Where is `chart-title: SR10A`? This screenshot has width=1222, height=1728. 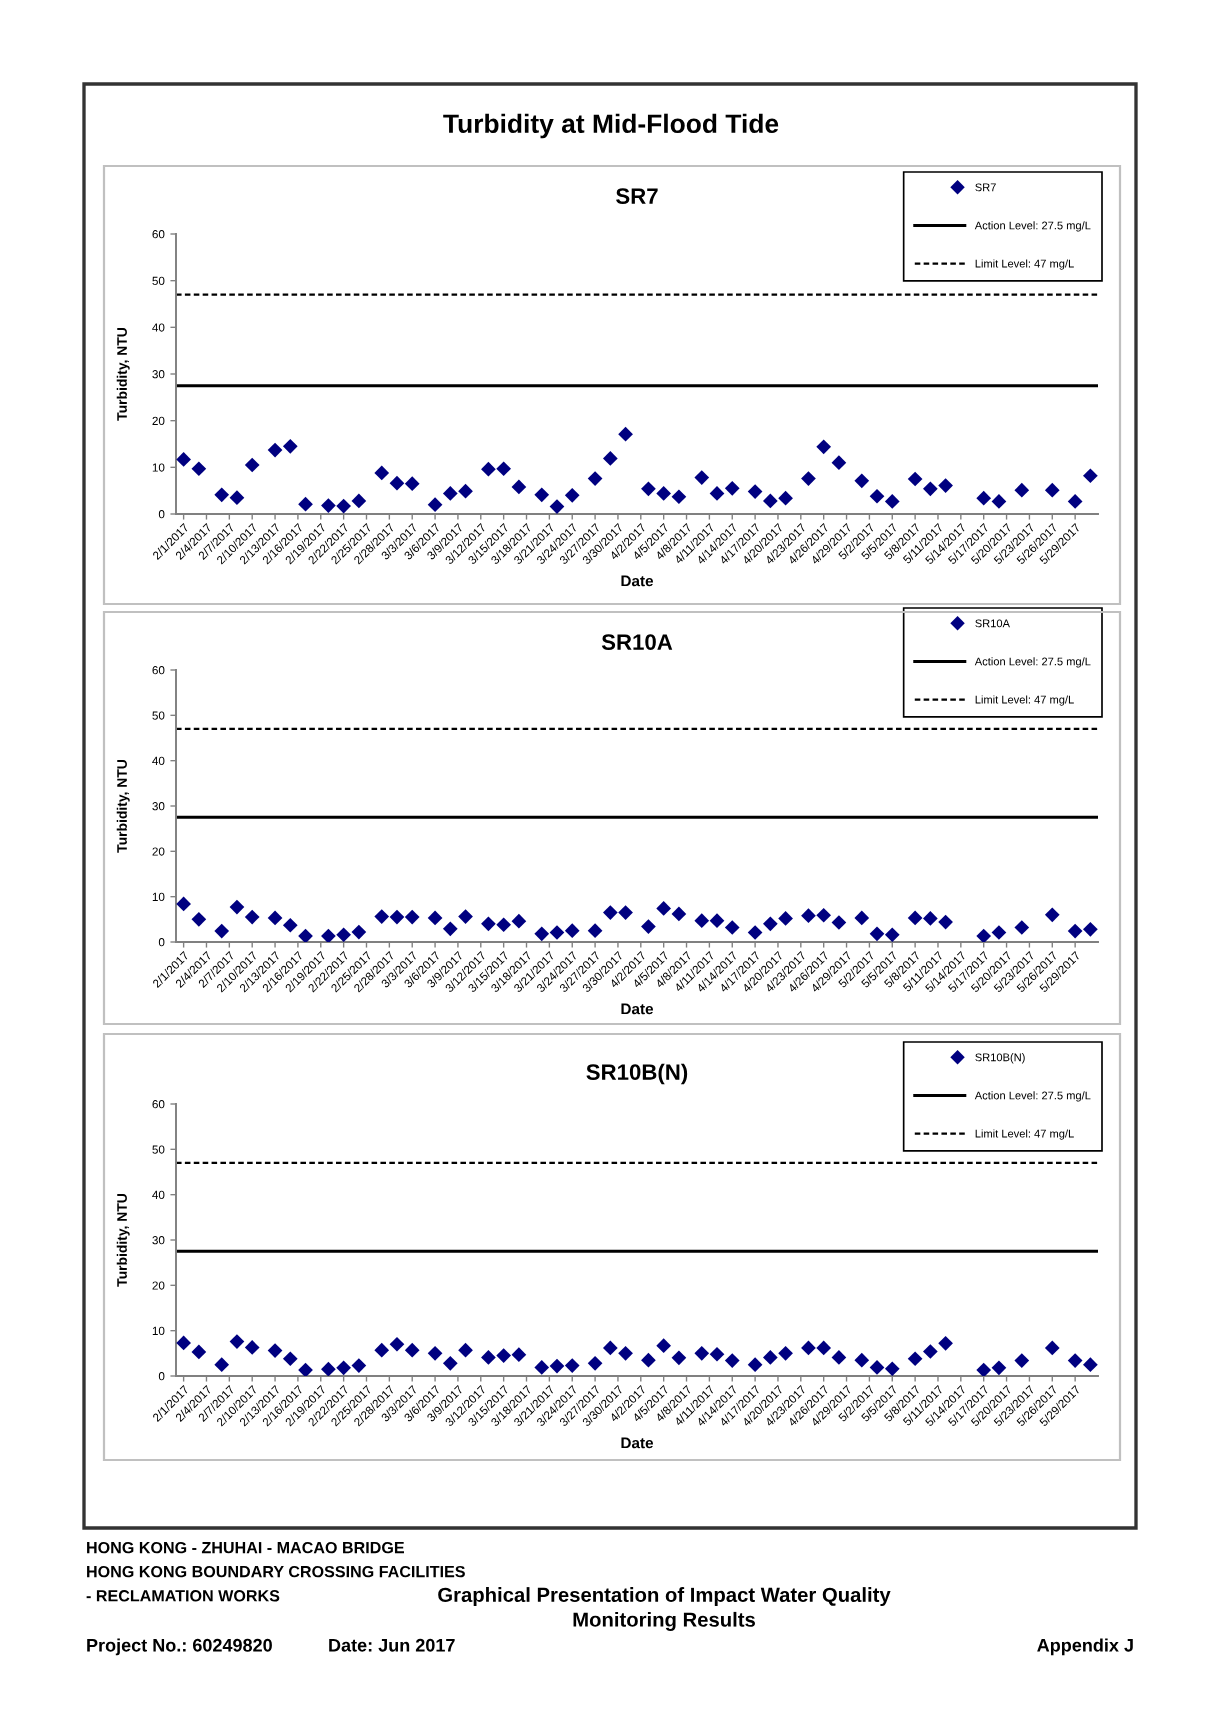 chart-title: SR10A is located at coordinates (637, 642).